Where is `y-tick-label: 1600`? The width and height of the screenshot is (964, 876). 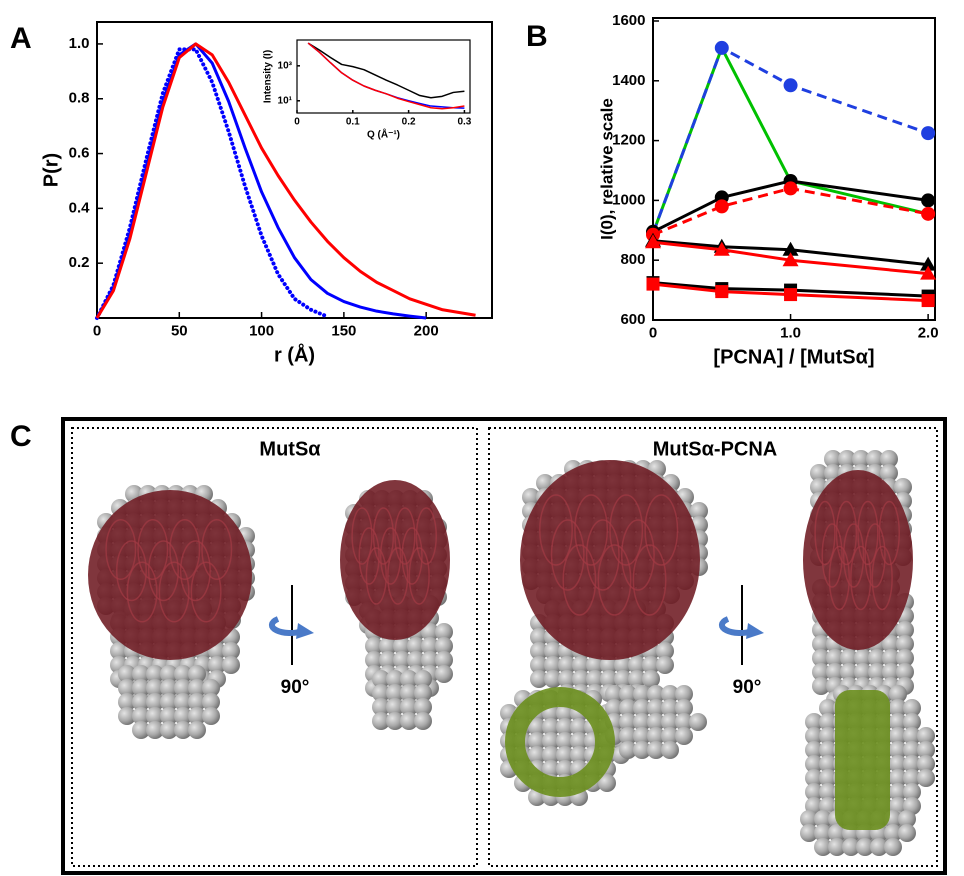 y-tick-label: 1600 is located at coordinates (628, 20).